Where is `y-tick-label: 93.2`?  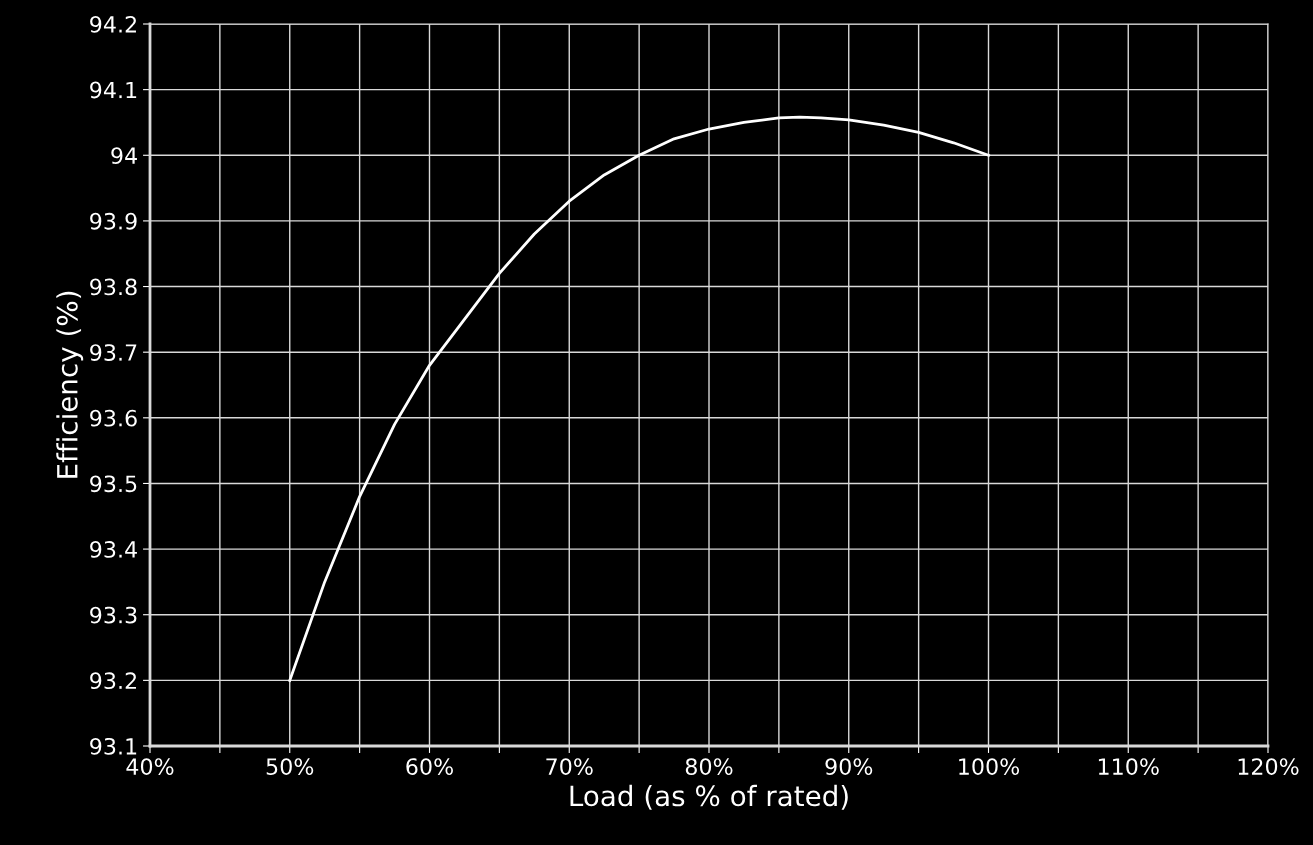 y-tick-label: 93.2 is located at coordinates (113, 681).